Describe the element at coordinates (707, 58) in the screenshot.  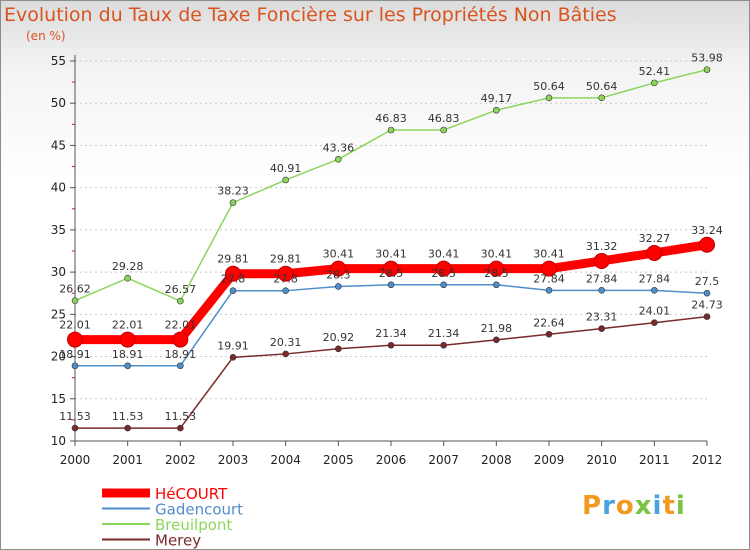
I see `data-label: 53.98` at that location.